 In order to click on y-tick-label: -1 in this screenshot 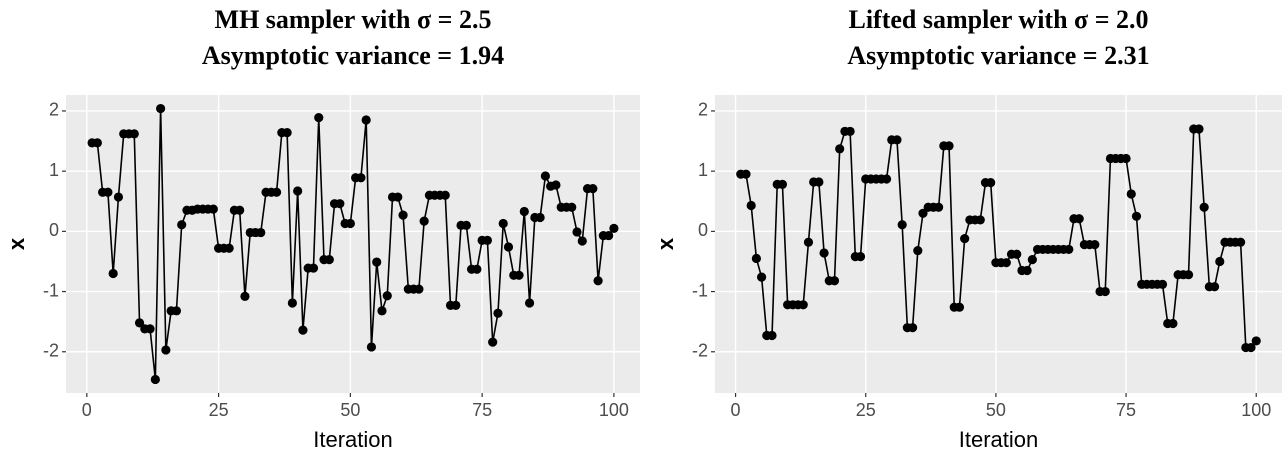, I will do `click(700, 290)`.